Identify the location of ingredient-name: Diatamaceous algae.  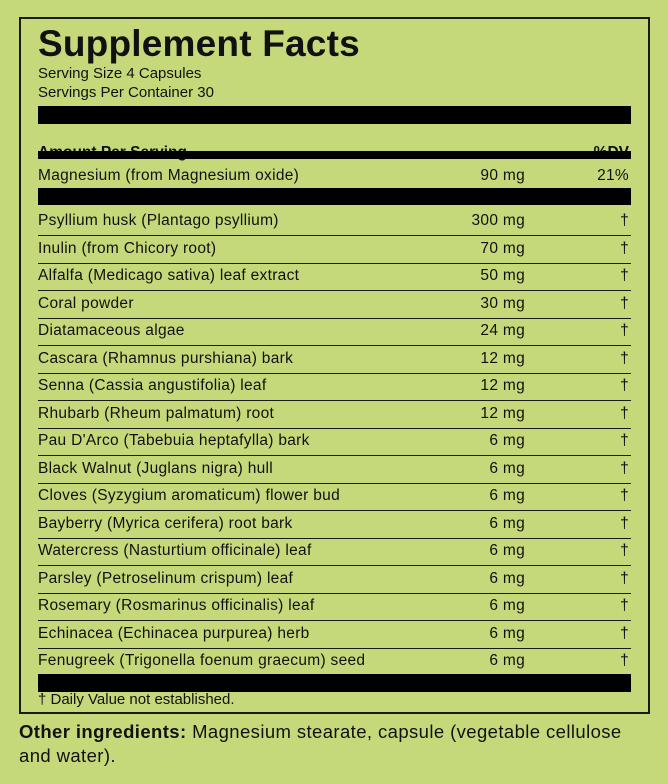
(111, 330).